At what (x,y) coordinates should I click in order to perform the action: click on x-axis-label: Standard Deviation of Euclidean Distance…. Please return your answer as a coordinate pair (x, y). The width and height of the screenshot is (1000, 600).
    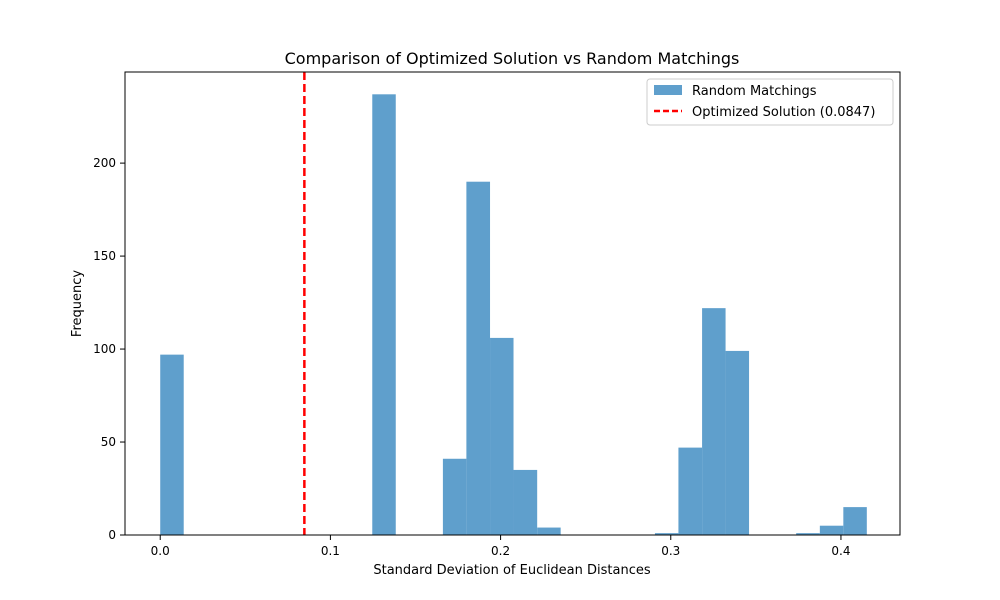
    Looking at the image, I should click on (512, 570).